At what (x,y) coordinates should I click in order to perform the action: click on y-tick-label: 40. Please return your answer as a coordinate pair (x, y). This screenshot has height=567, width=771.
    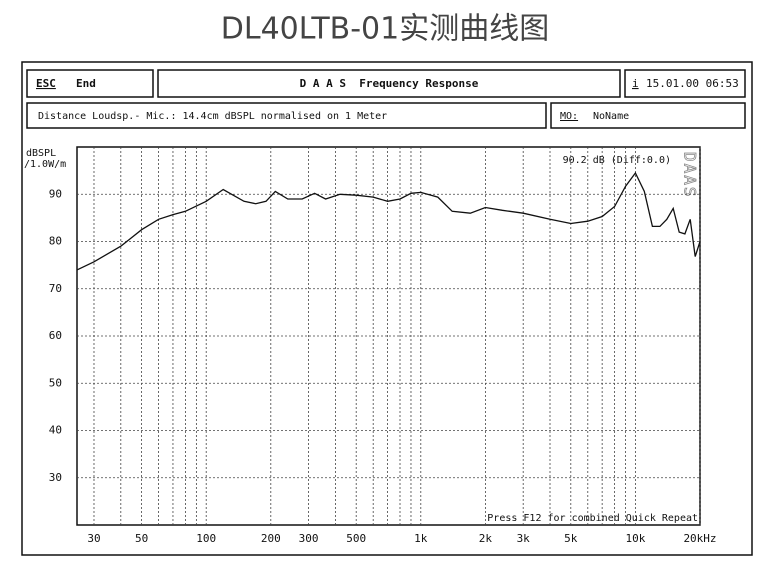
    Looking at the image, I should click on (55, 430).